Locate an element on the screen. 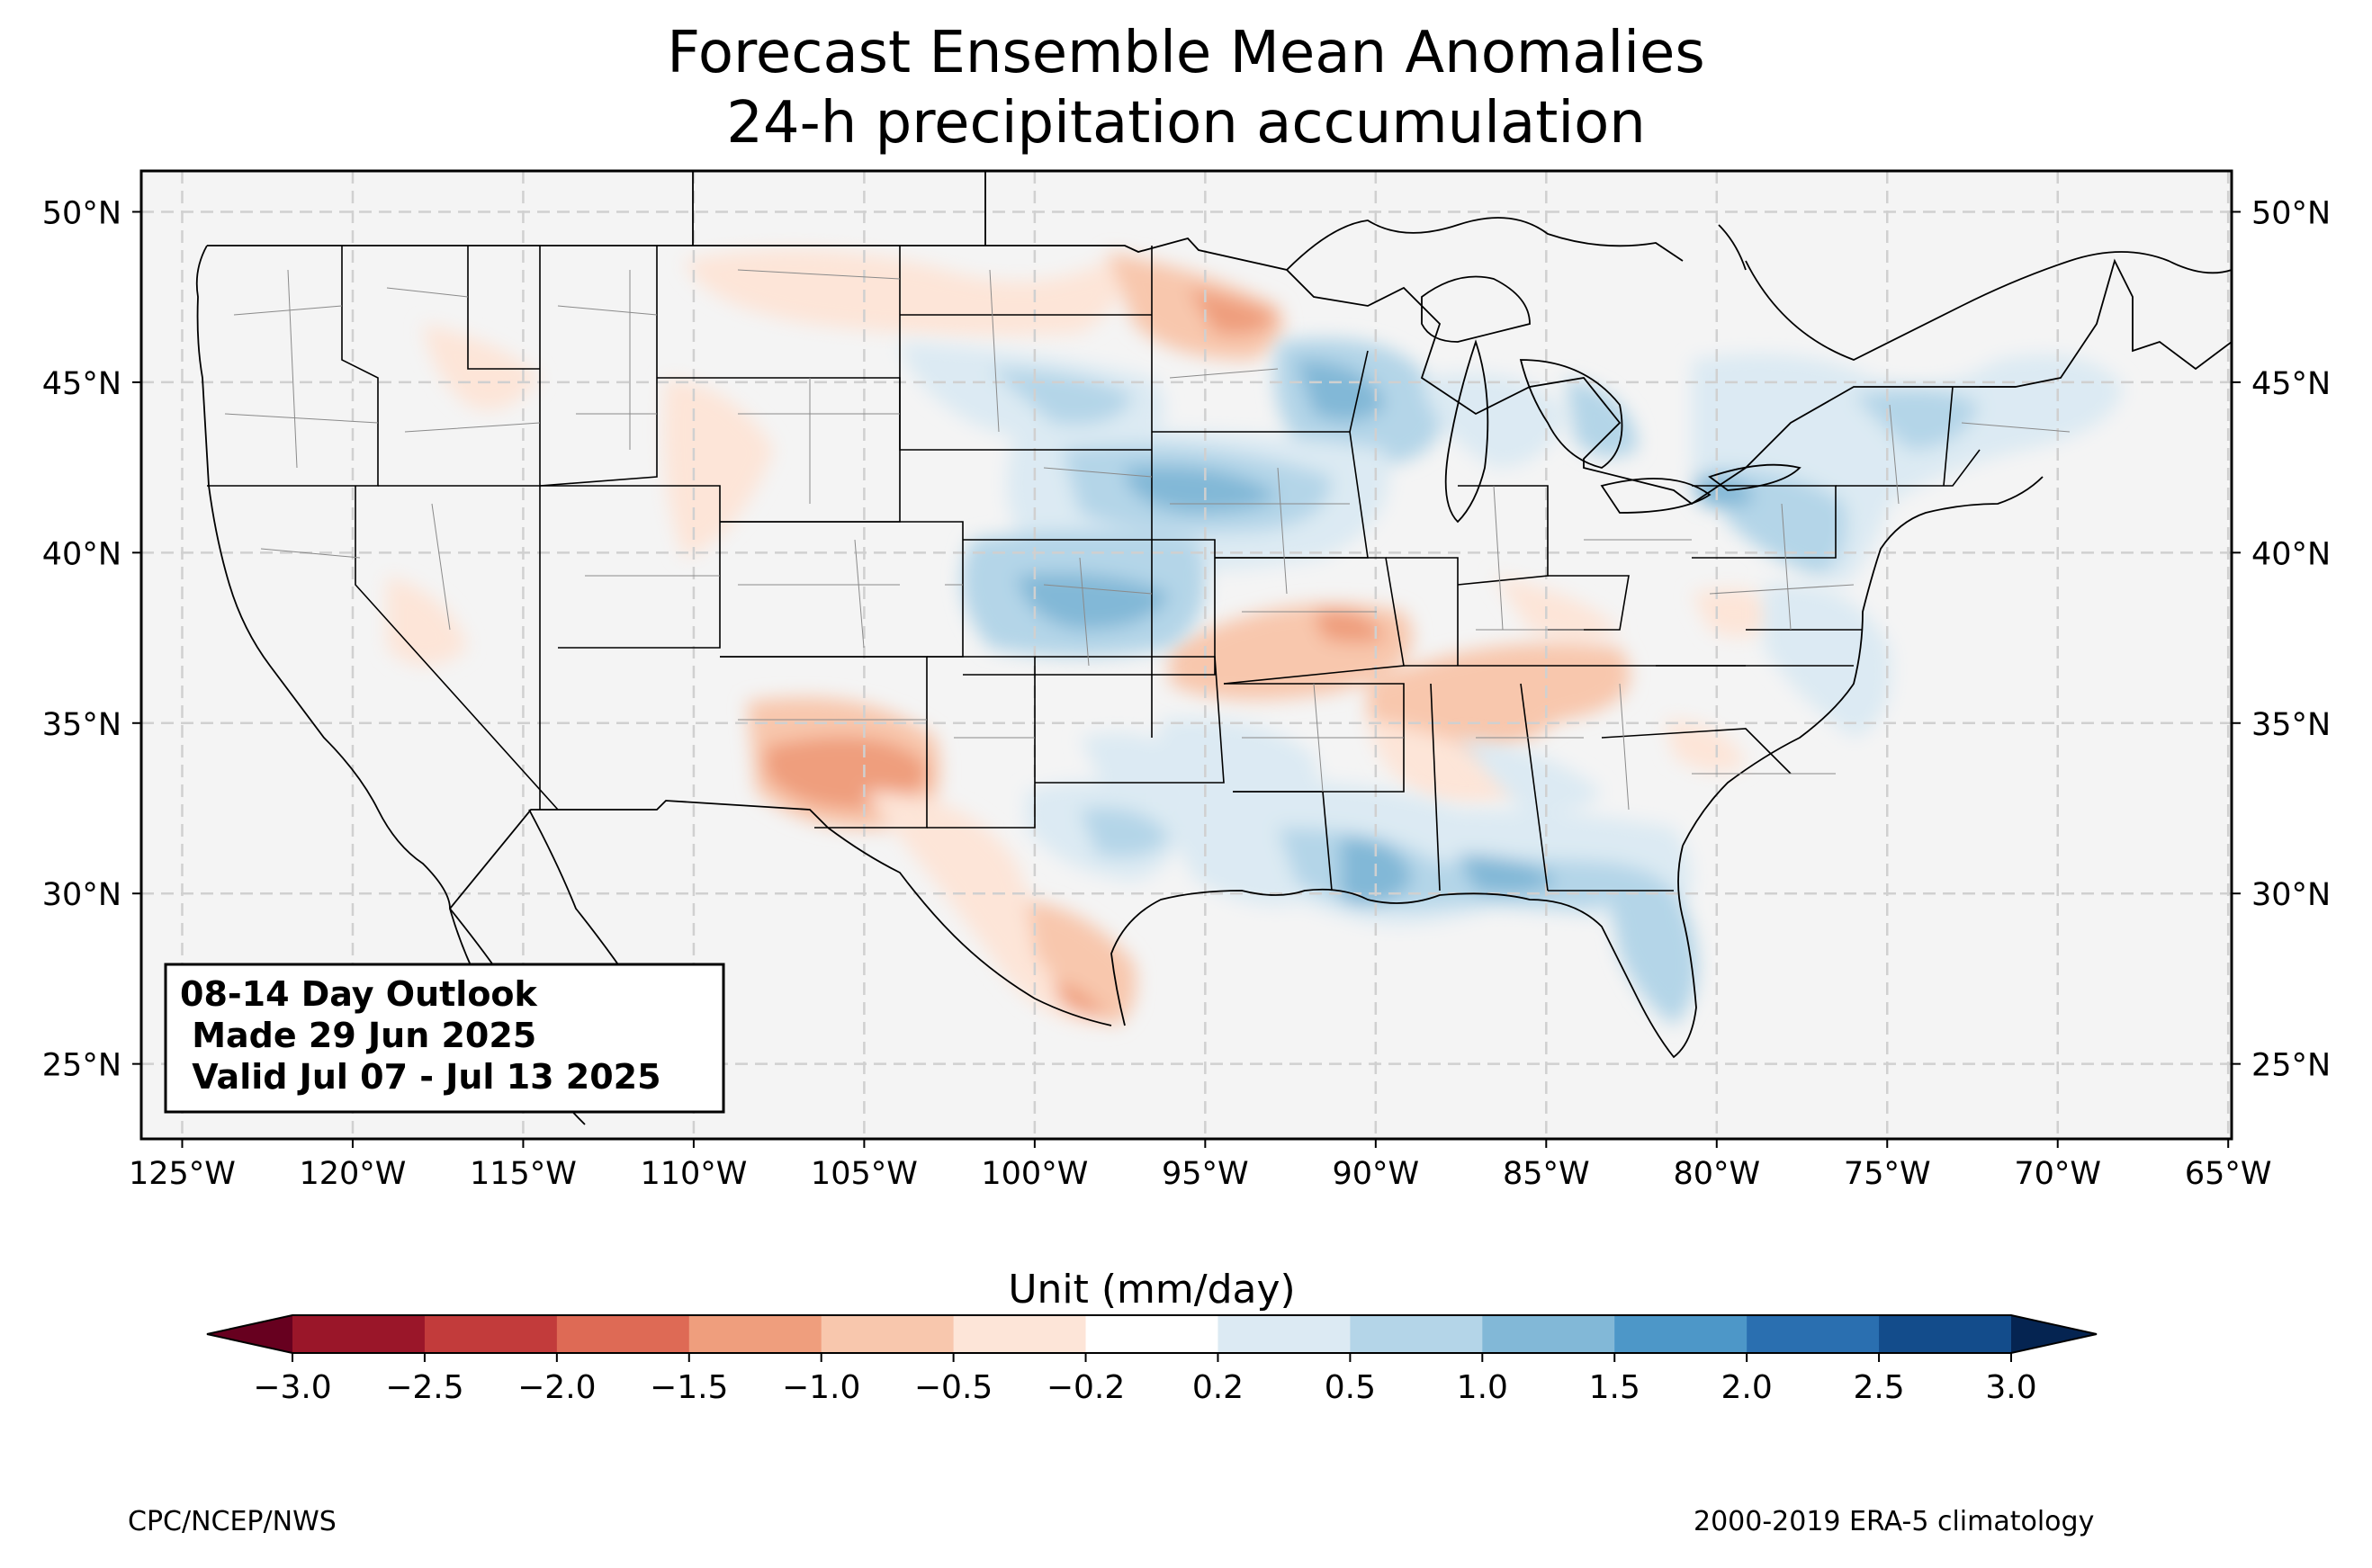  lon-tick-label: 75°W is located at coordinates (1888, 1174).